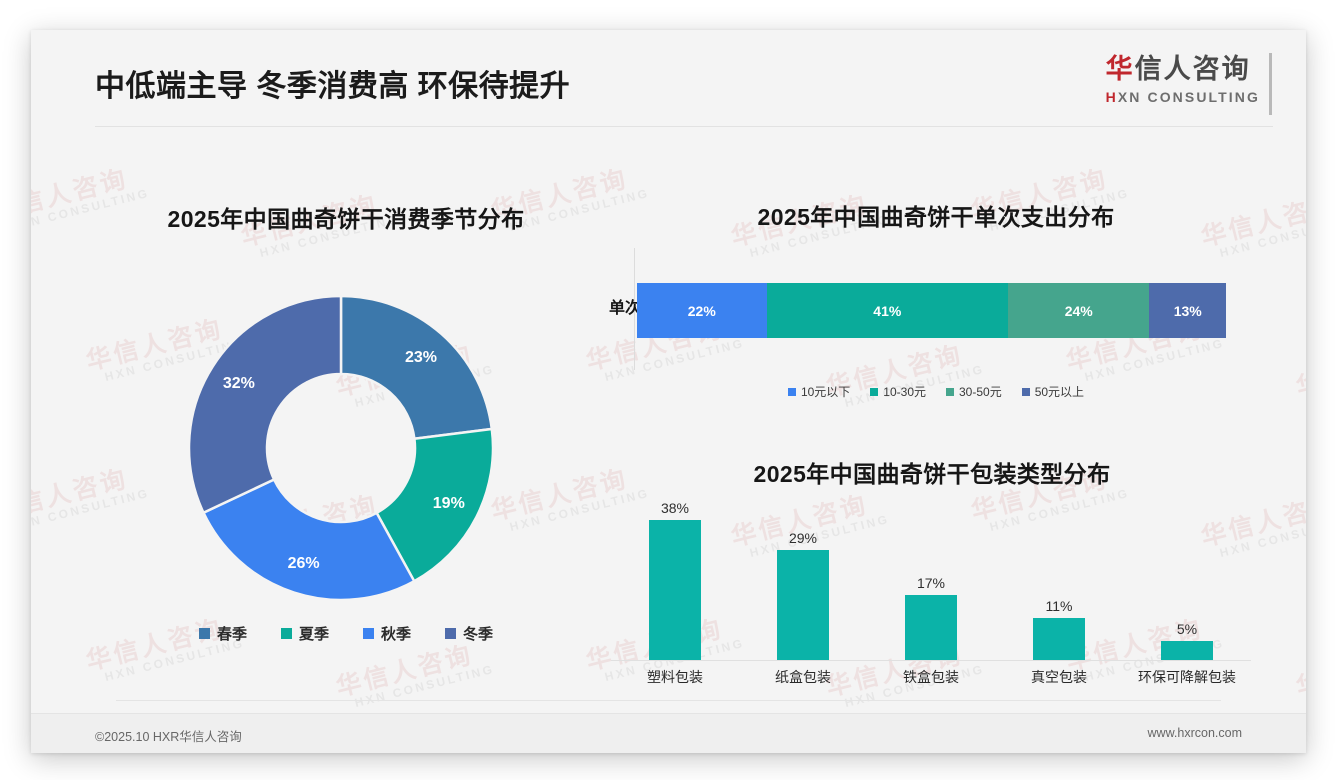 The width and height of the screenshot is (1340, 780). Describe the element at coordinates (421, 357) in the screenshot. I see `donut-segment-value: 23%` at that location.